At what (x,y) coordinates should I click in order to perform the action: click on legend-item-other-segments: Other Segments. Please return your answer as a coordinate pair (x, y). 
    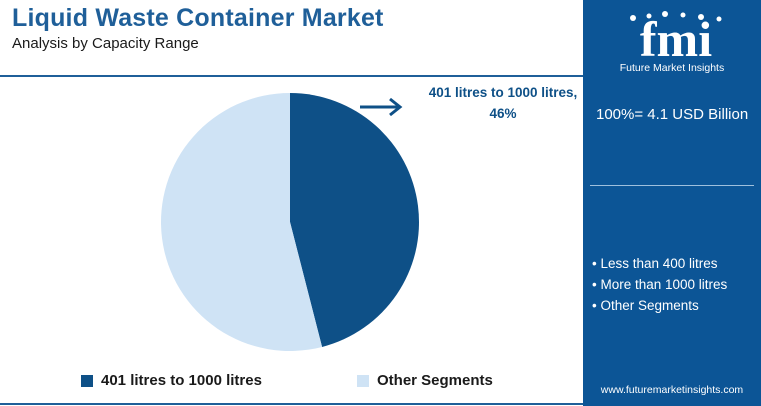
    Looking at the image, I should click on (425, 380).